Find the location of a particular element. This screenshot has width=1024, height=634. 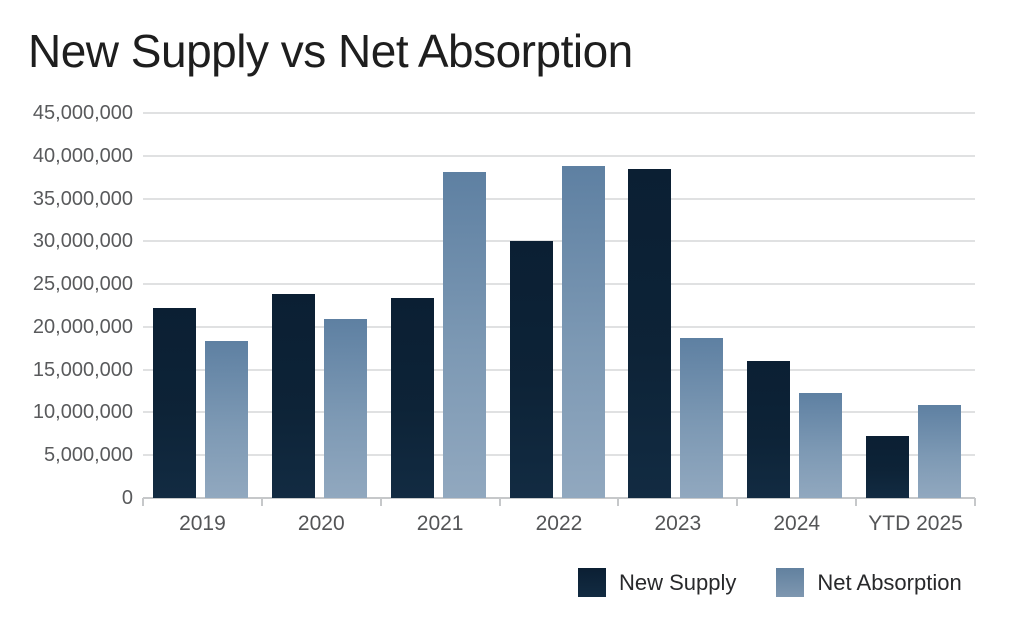

y-axis-tick-label: 35,000,000 is located at coordinates (82, 198).